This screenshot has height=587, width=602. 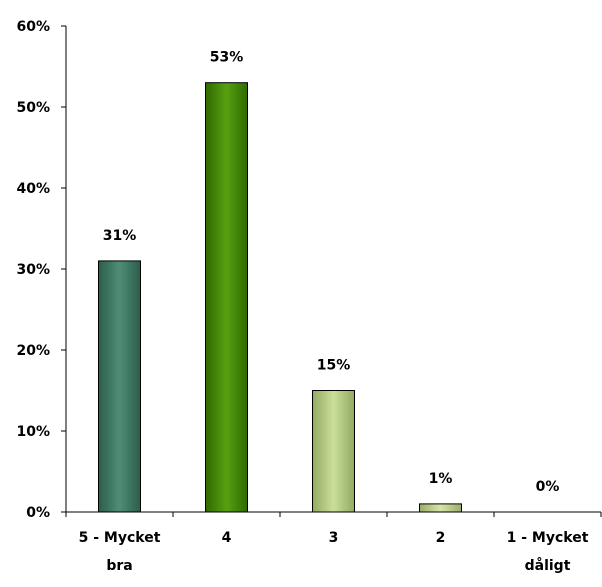 What do you see at coordinates (227, 538) in the screenshot?
I see `x-tick-label: 4` at bounding box center [227, 538].